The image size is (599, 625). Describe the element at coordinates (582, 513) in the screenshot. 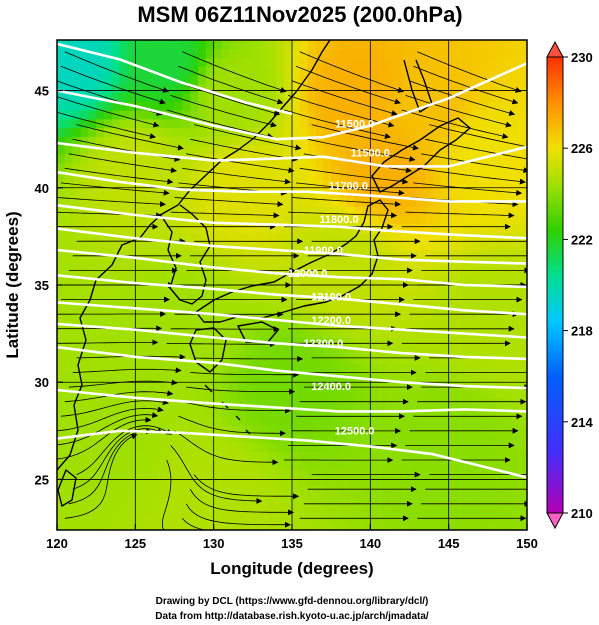

I see `colorbar-tick-label: 210` at that location.